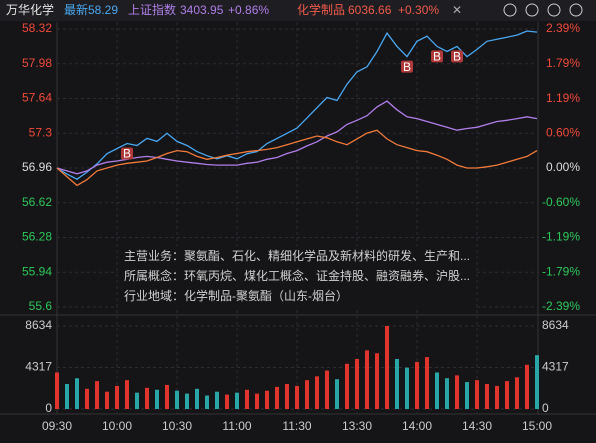  I want to click on close-icon: ✕, so click(457, 10).